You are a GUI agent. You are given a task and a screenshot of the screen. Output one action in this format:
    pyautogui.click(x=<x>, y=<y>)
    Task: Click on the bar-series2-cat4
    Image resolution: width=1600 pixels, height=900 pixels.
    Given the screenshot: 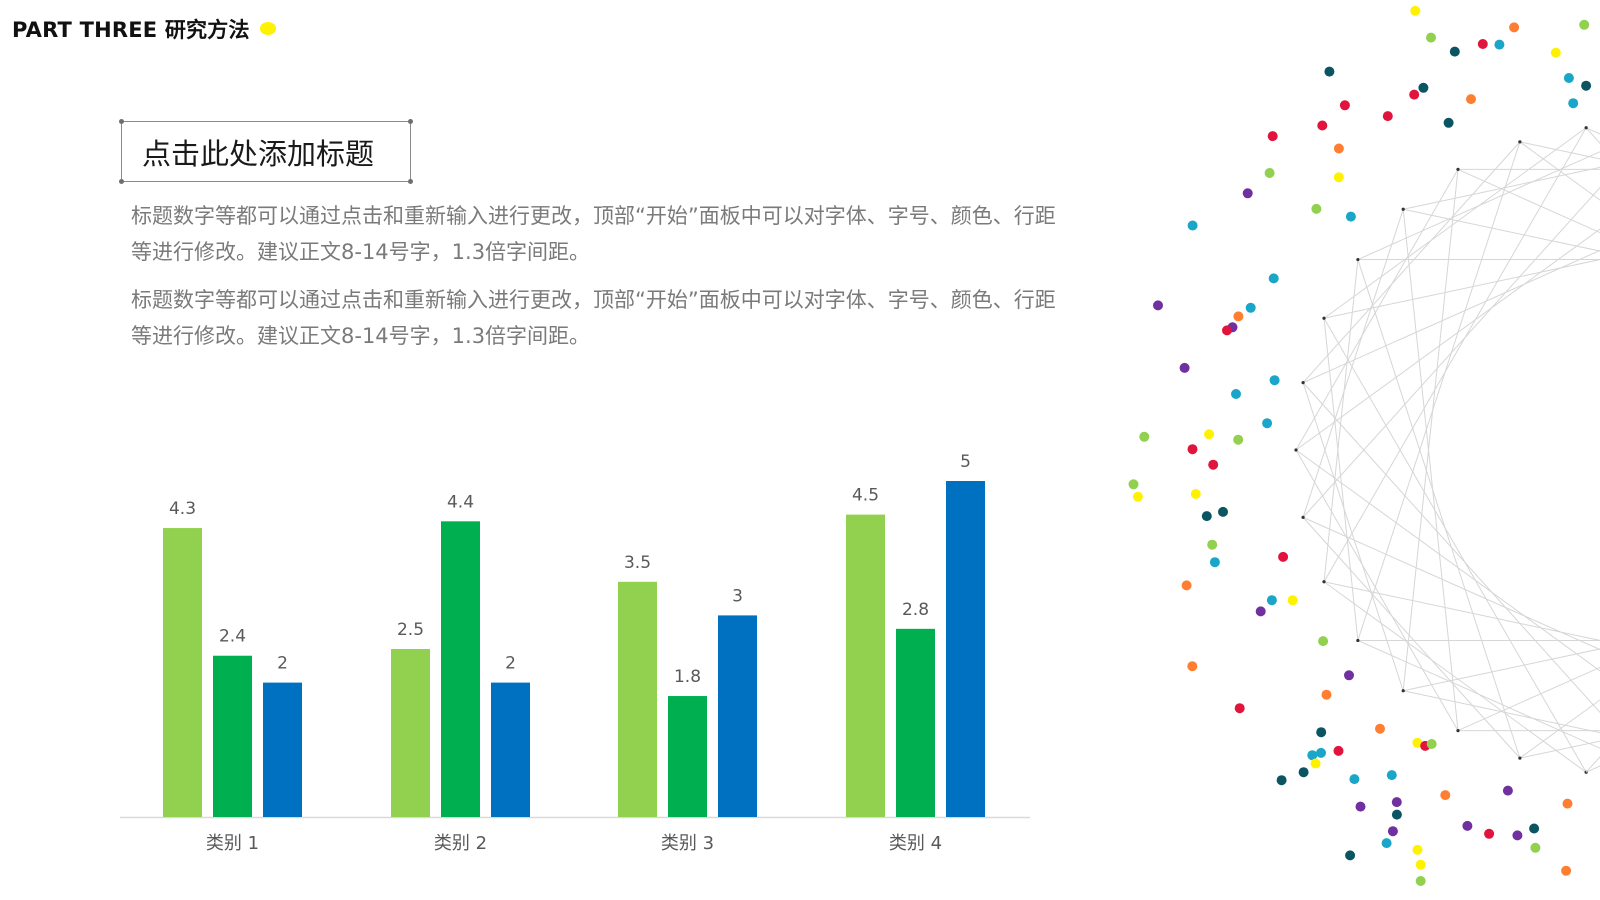 What is the action you would take?
    pyautogui.click(x=915, y=722)
    